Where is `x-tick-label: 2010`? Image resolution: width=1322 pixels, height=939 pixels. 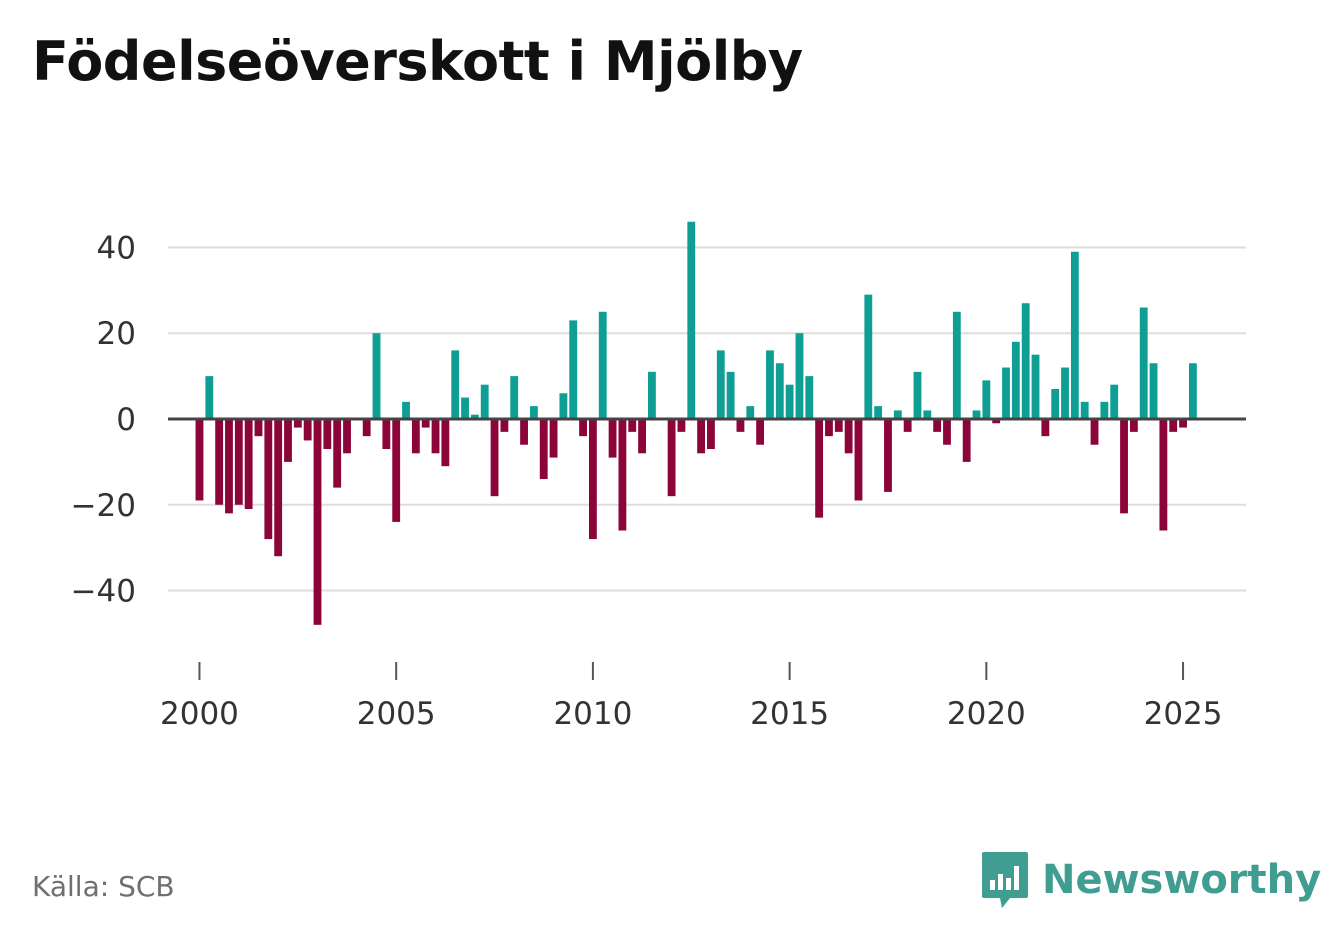 x-tick-label: 2010 is located at coordinates (592, 714).